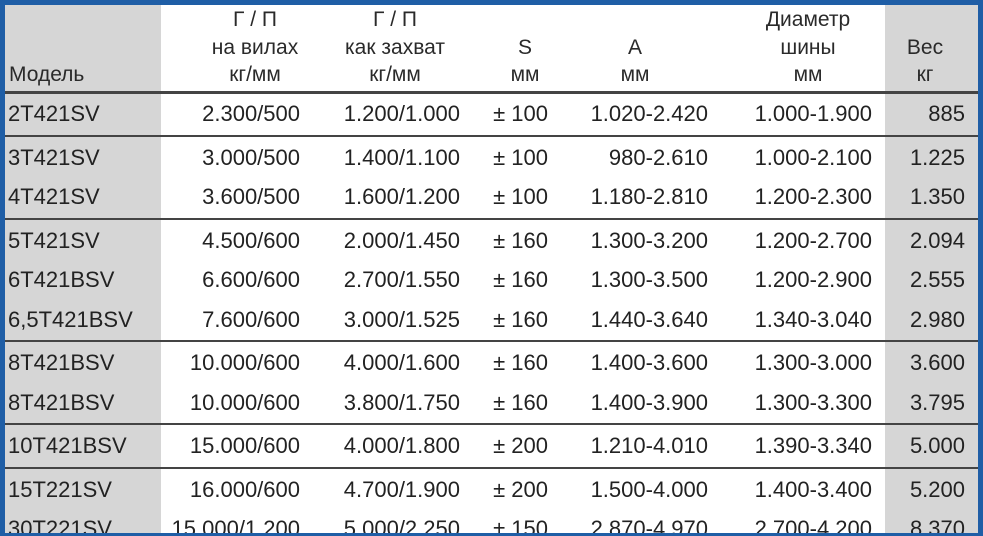  What do you see at coordinates (401, 157) in the screenshot?
I see `value-cell: 1.400/1.100` at bounding box center [401, 157].